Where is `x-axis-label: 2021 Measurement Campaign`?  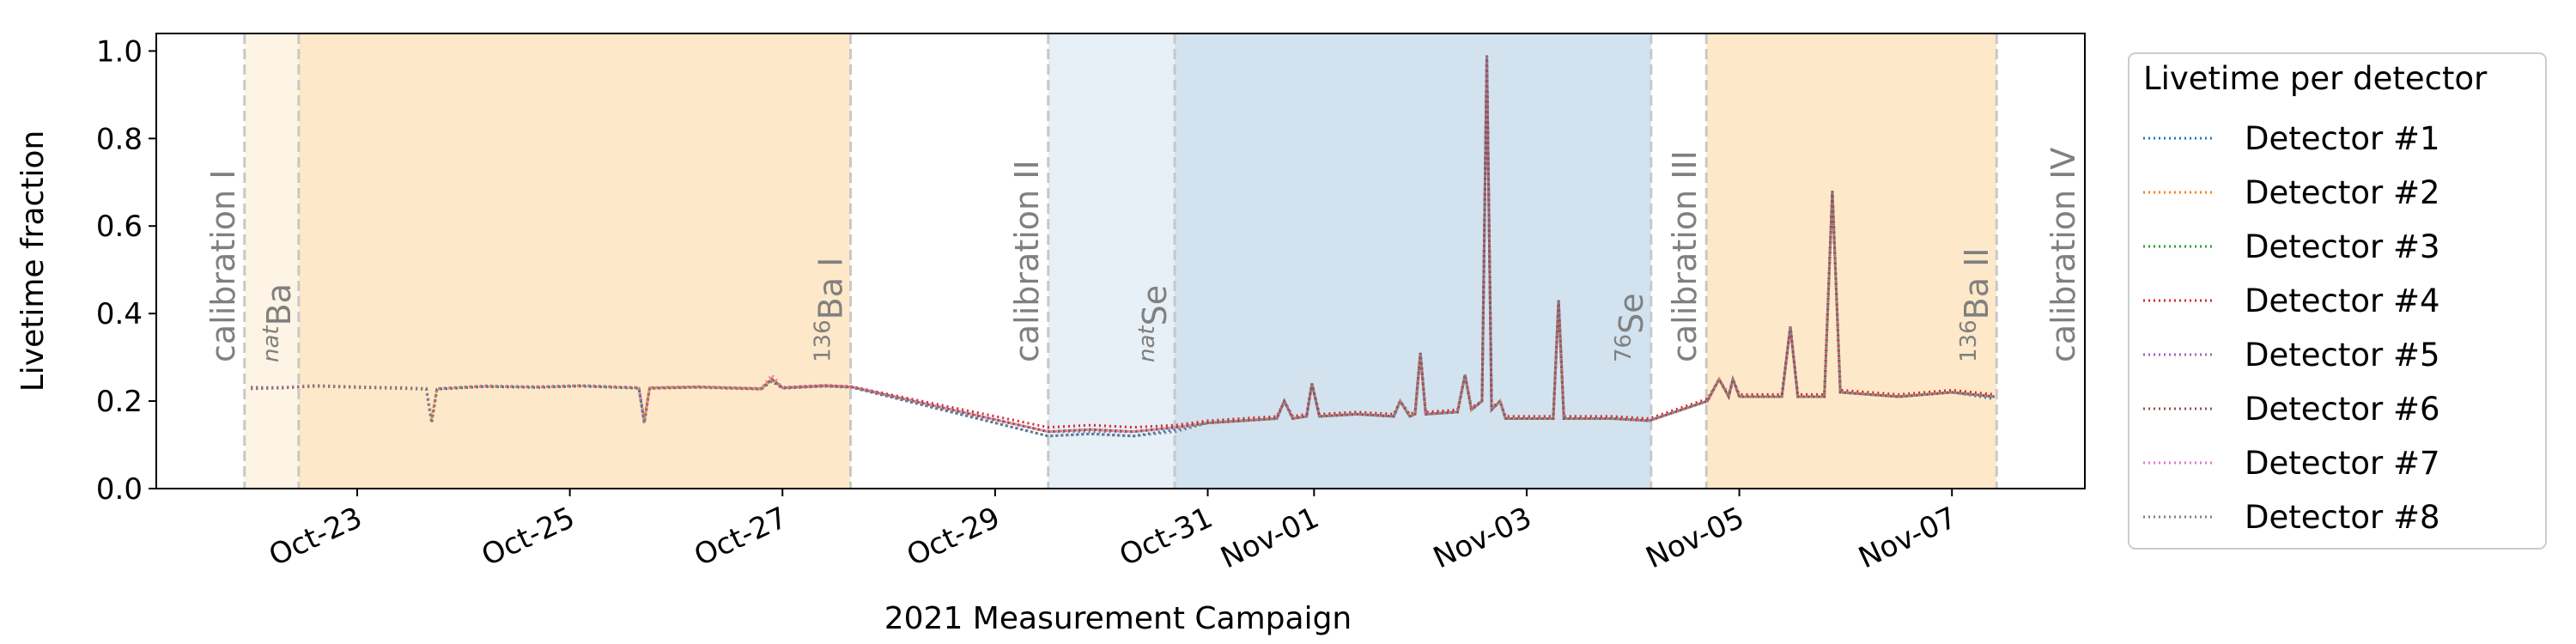 x-axis-label: 2021 Measurement Campaign is located at coordinates (1118, 618).